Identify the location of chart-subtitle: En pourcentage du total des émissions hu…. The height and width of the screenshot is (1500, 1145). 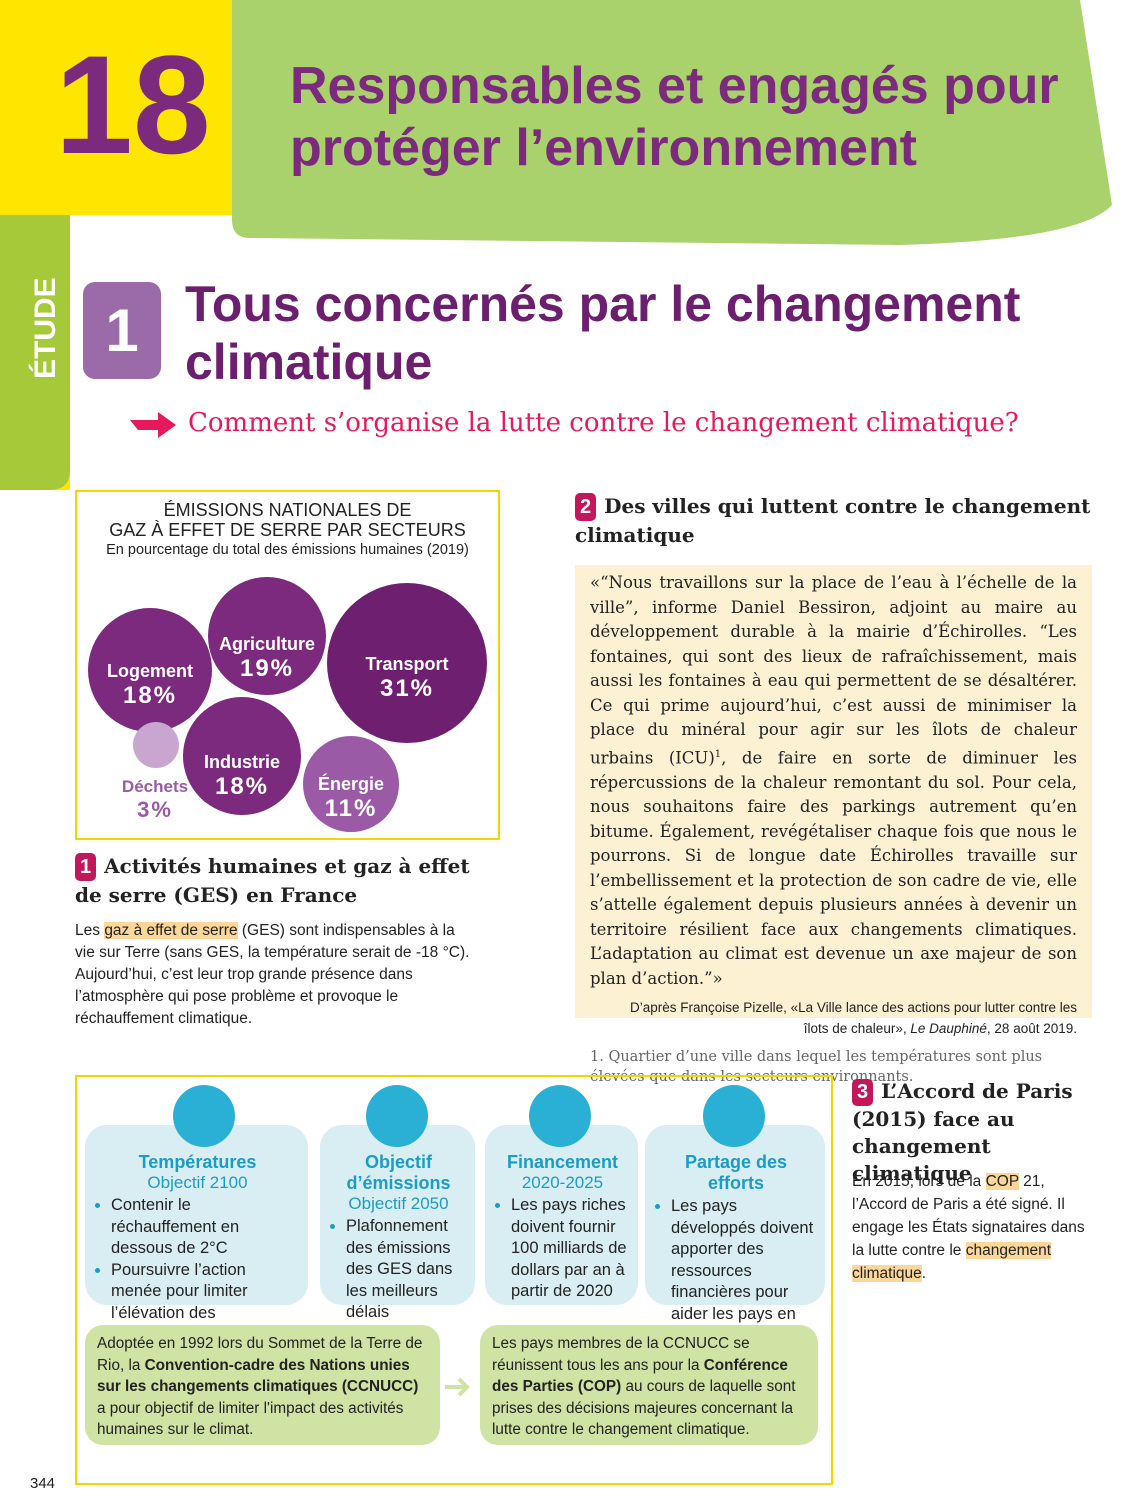
(287, 550).